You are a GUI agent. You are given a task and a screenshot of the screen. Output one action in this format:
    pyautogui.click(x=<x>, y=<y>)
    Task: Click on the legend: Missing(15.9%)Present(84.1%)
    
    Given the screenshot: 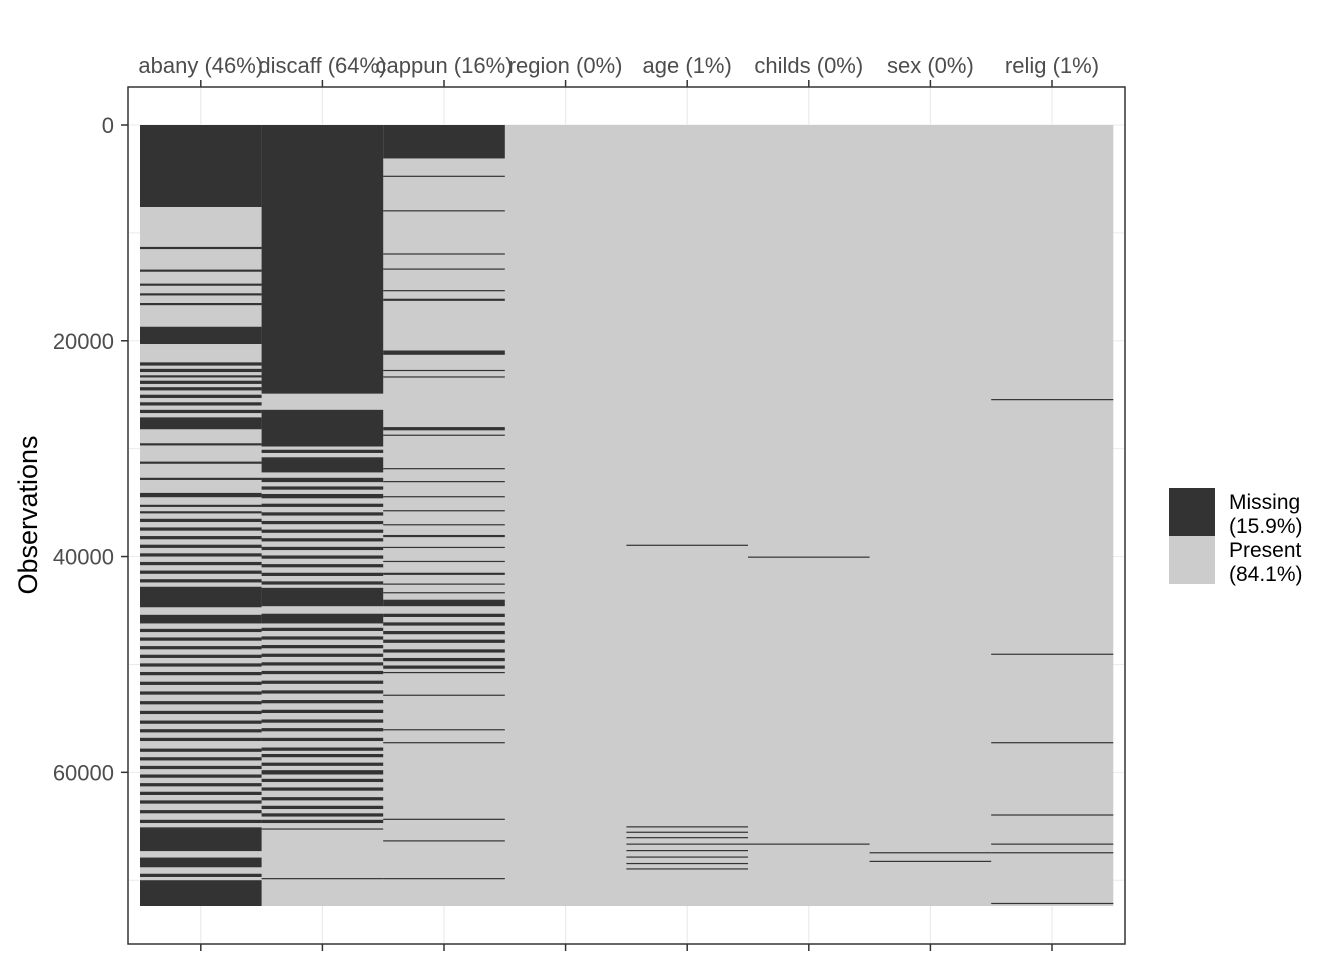 What is the action you would take?
    pyautogui.click(x=1236, y=537)
    